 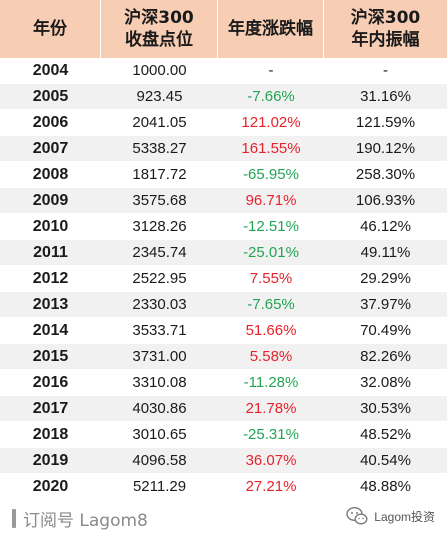 What do you see at coordinates (50, 175) in the screenshot?
I see `cell-year: 2008` at bounding box center [50, 175].